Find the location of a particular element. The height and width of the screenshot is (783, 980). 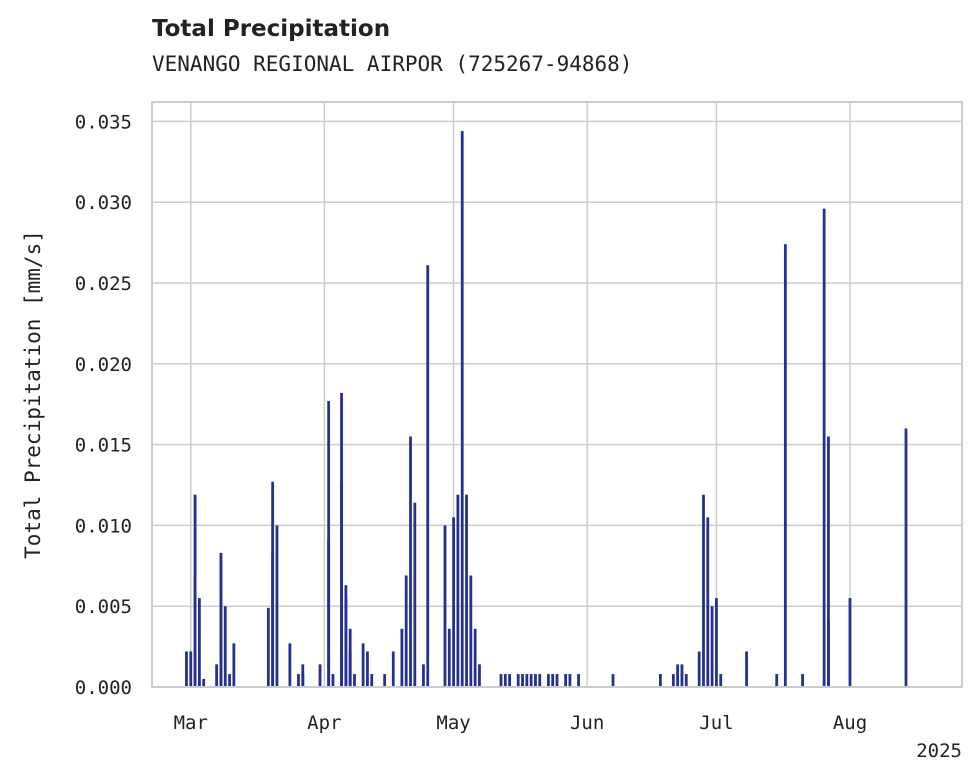

x-tick-label: Mar is located at coordinates (191, 723).